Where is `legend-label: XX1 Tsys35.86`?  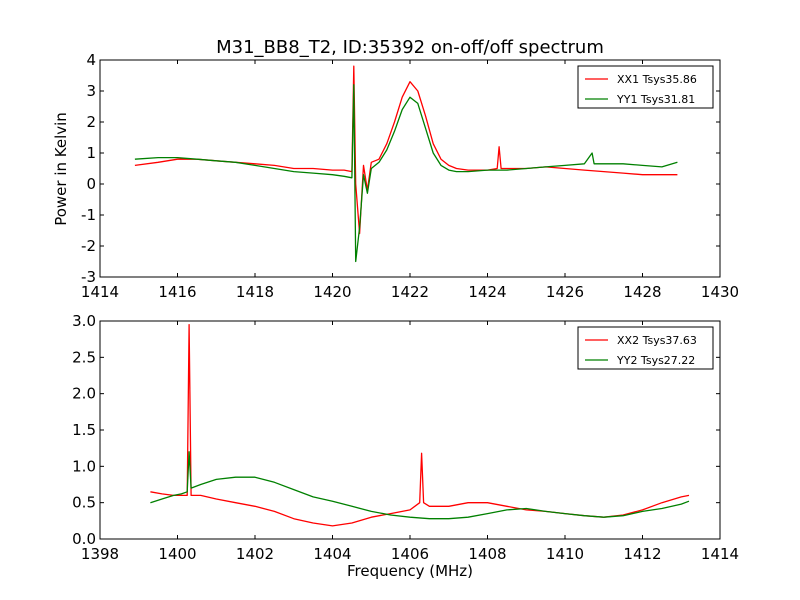 legend-label: XX1 Tsys35.86 is located at coordinates (657, 79).